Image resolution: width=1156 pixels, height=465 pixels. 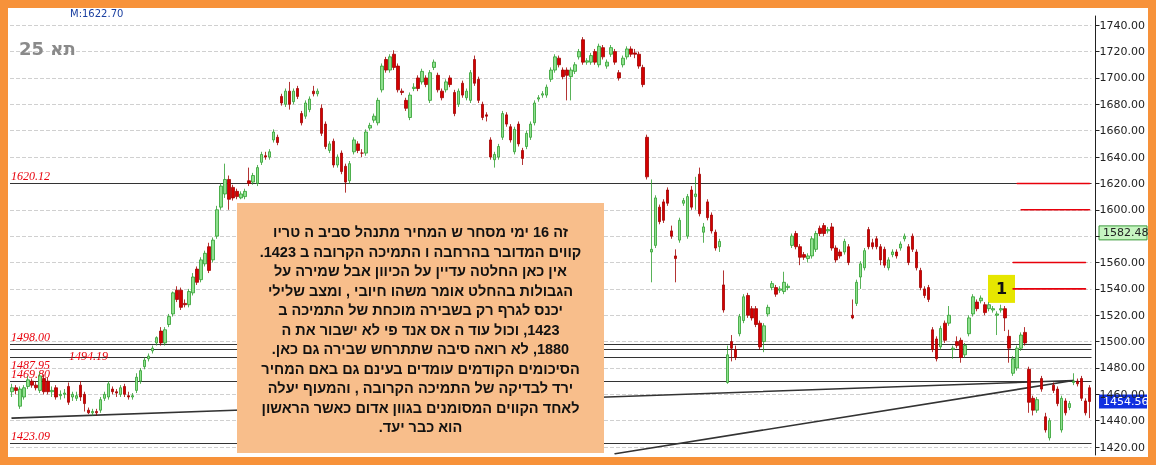 What do you see at coordinates (1122, 342) in the screenshot?
I see `y-tick-label: 1500.00` at bounding box center [1122, 342].